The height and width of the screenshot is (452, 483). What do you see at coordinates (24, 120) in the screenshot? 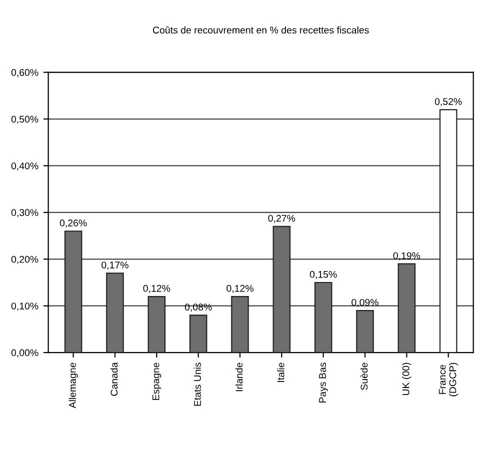
I see `y-tick-label: 0,50%` at bounding box center [24, 120].